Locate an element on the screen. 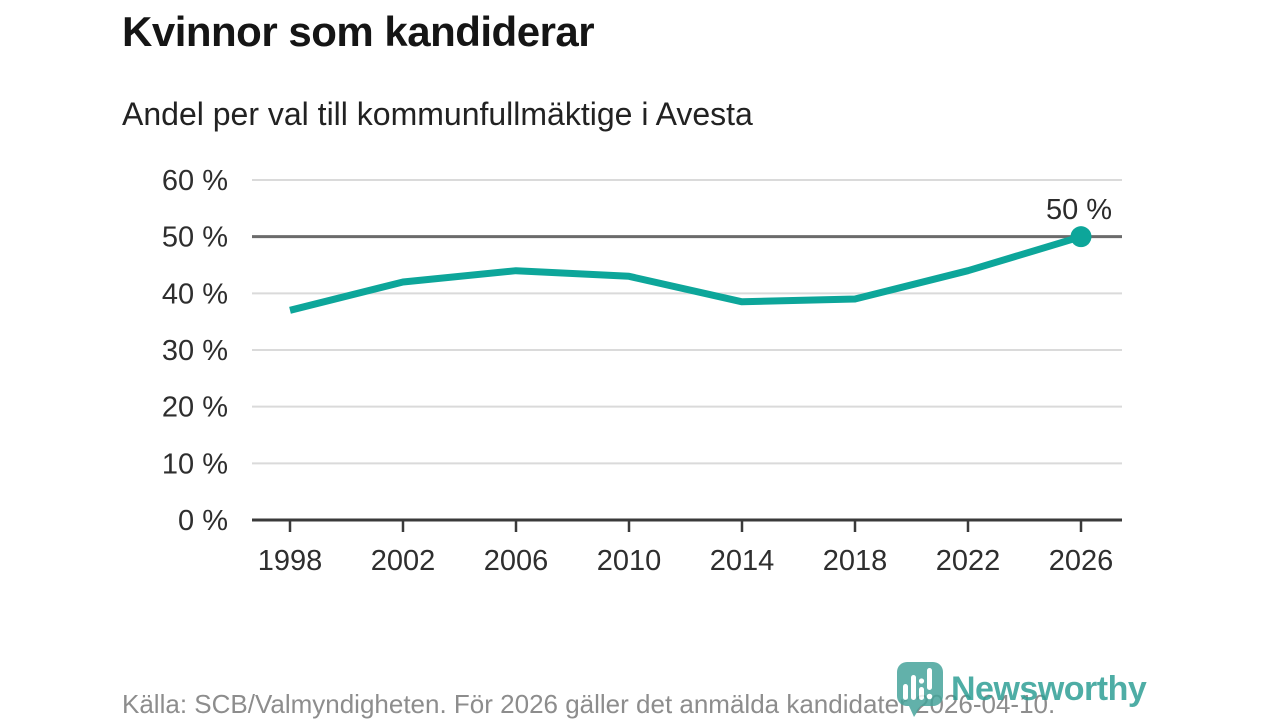  x-tick-label: 2022 is located at coordinates (968, 561).